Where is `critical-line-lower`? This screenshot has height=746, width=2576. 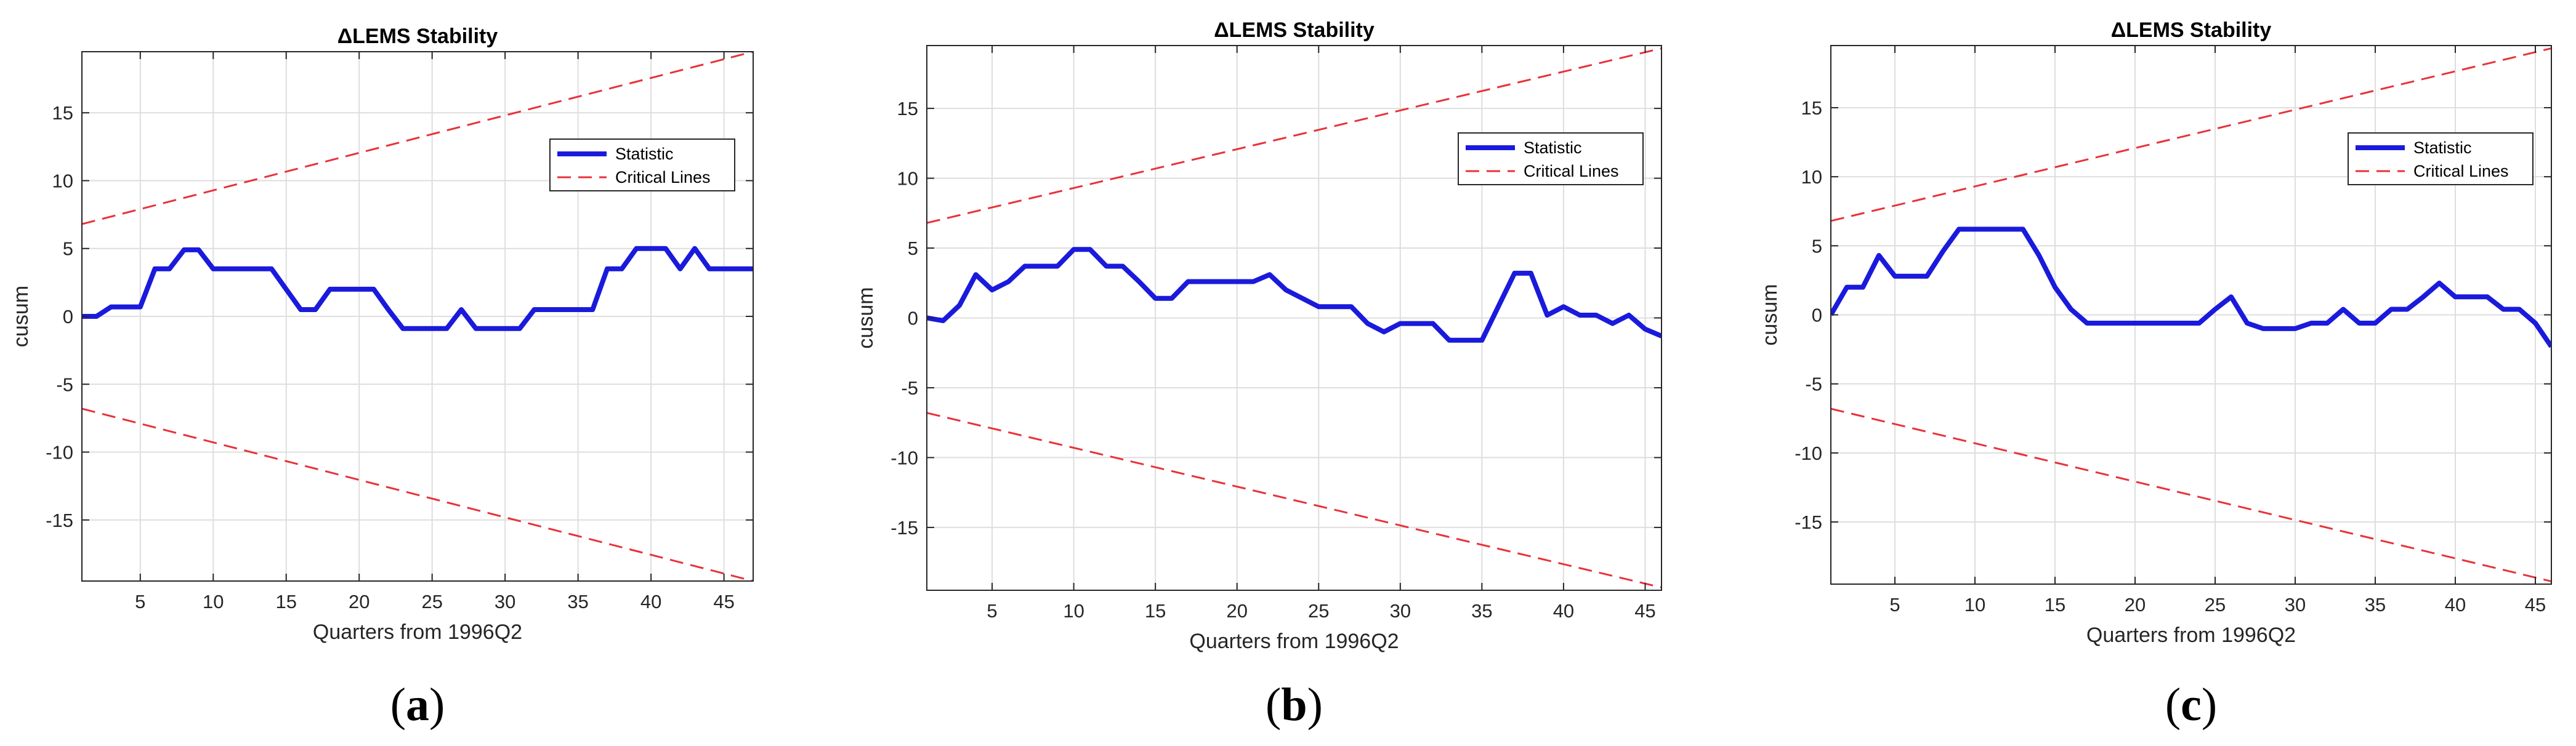 critical-line-lower is located at coordinates (1294, 500).